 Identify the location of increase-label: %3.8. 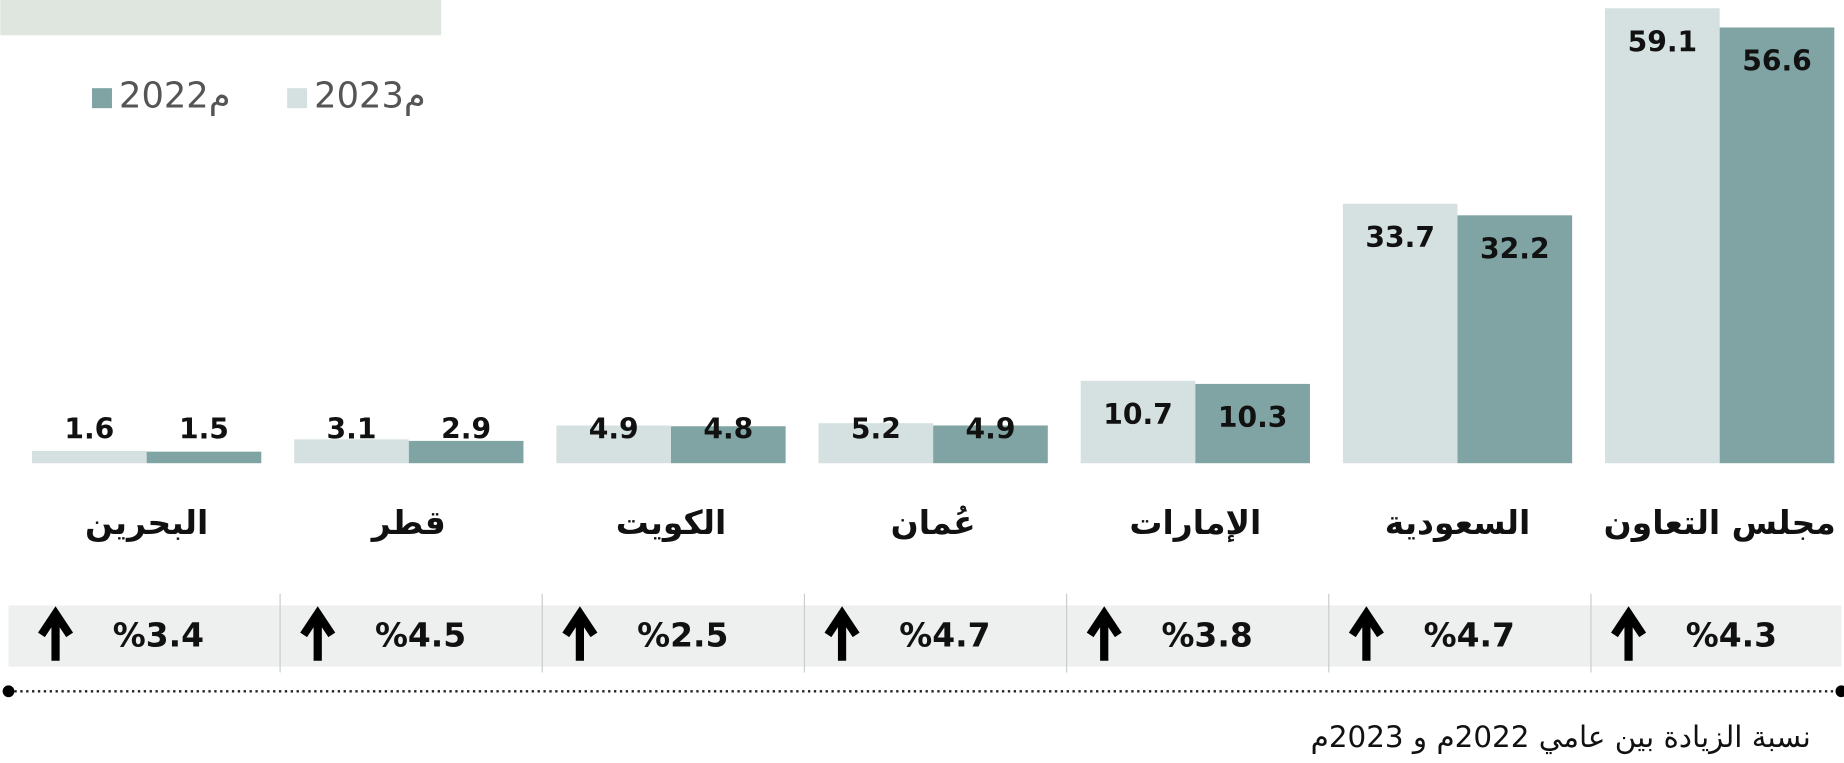
(1206, 635).